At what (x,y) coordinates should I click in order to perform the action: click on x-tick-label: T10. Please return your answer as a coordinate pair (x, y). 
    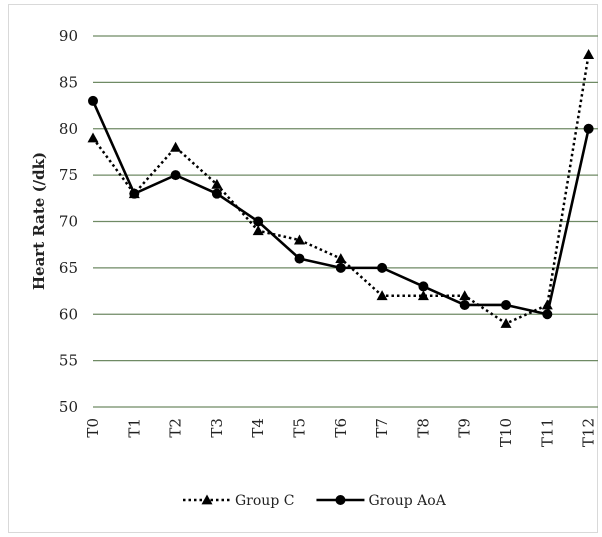
    Looking at the image, I should click on (506, 432).